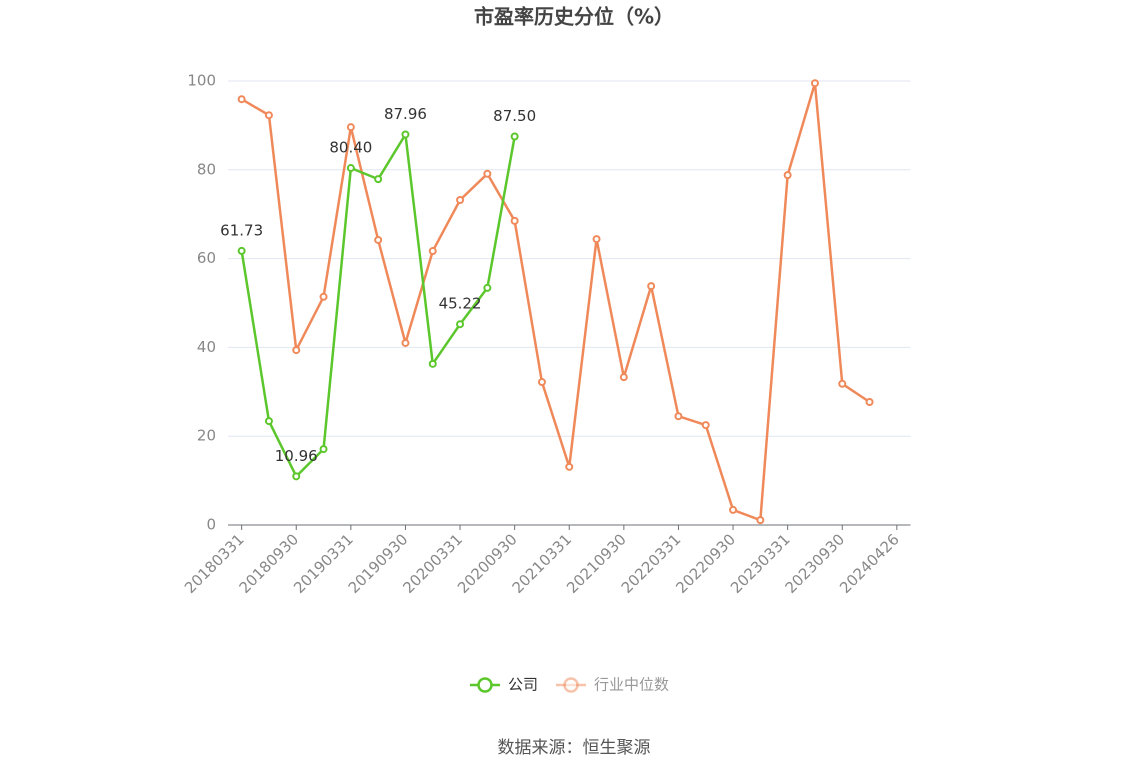 The height and width of the screenshot is (780, 1148). Describe the element at coordinates (574, 17) in the screenshot. I see `chart-title: 市盈率历史分位（%）` at that location.